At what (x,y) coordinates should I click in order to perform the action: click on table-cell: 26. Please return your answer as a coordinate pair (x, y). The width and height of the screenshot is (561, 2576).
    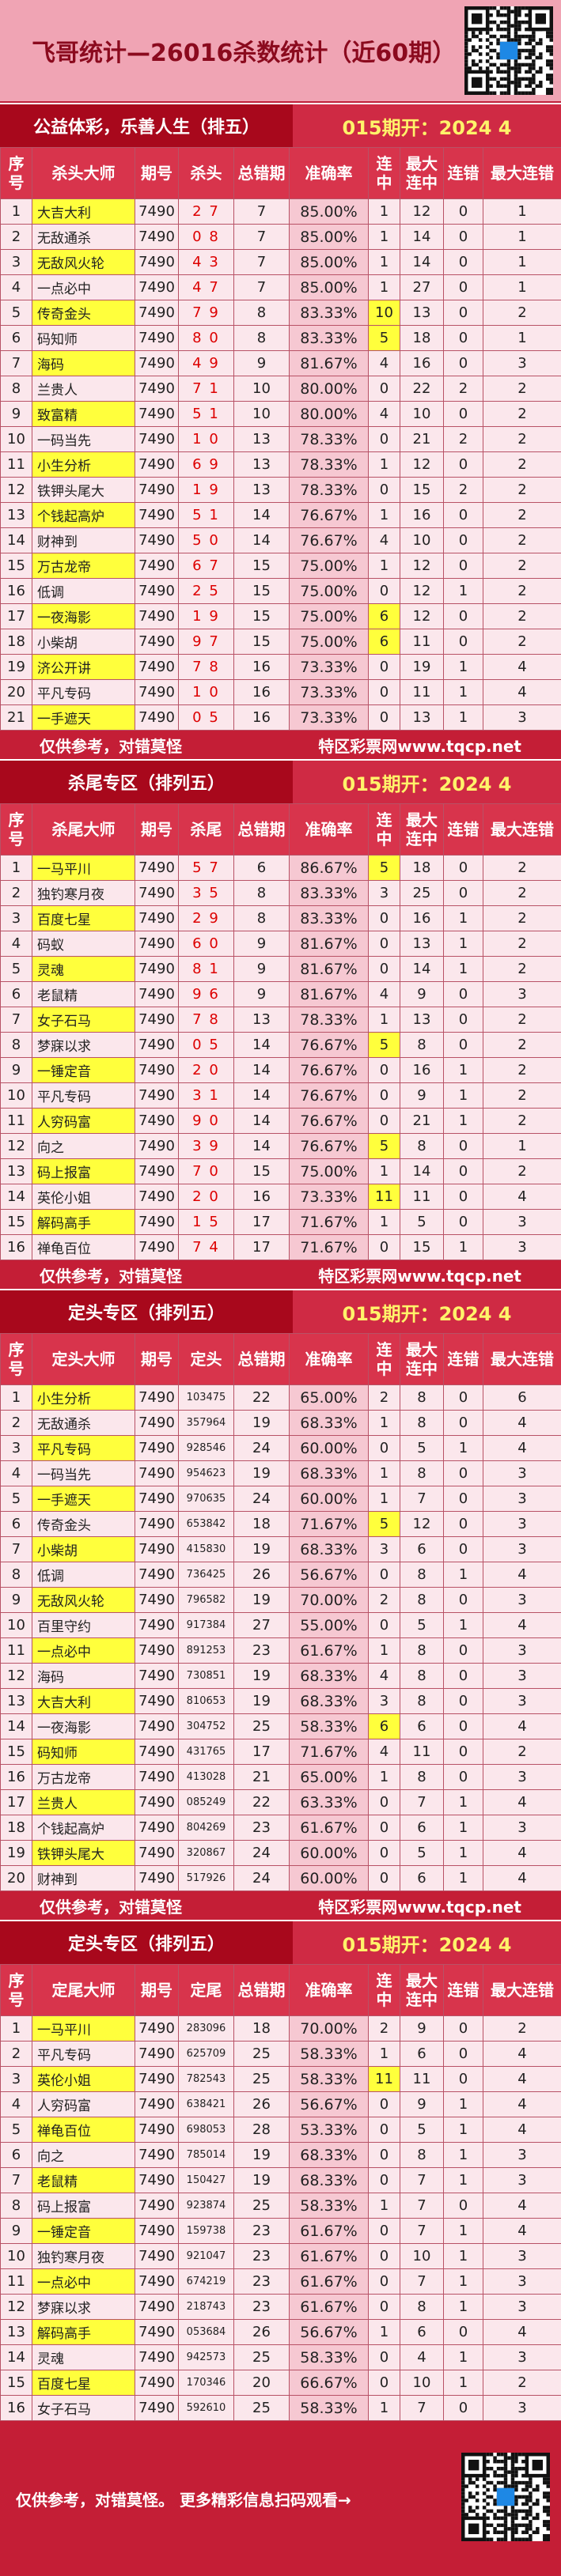
    Looking at the image, I should click on (261, 2332).